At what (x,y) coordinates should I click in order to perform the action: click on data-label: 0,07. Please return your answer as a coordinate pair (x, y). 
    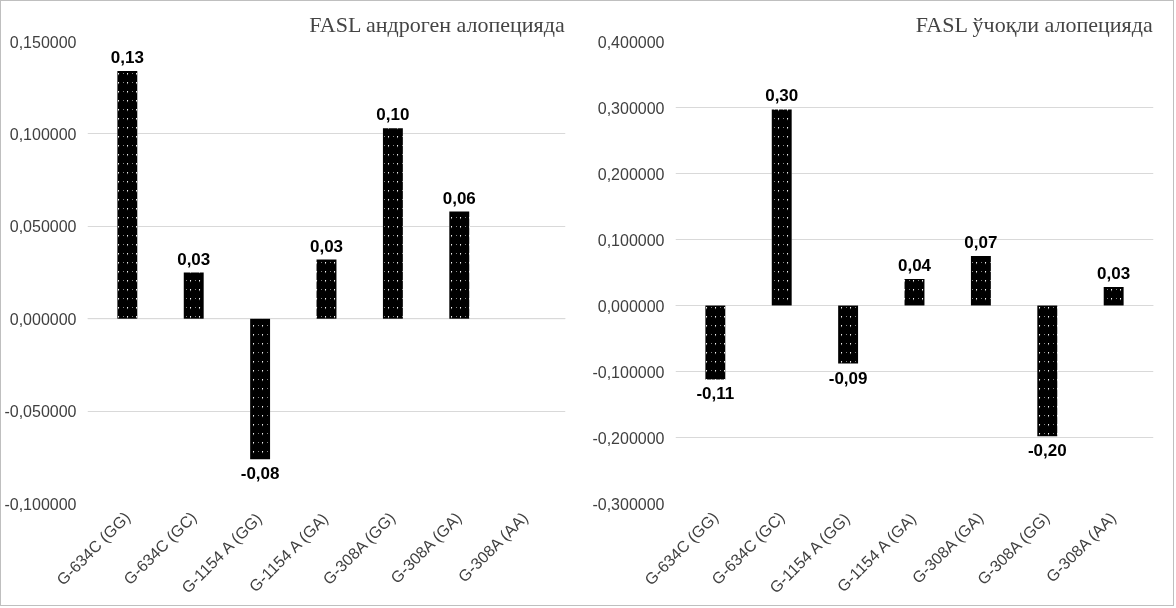
    Looking at the image, I should click on (981, 242).